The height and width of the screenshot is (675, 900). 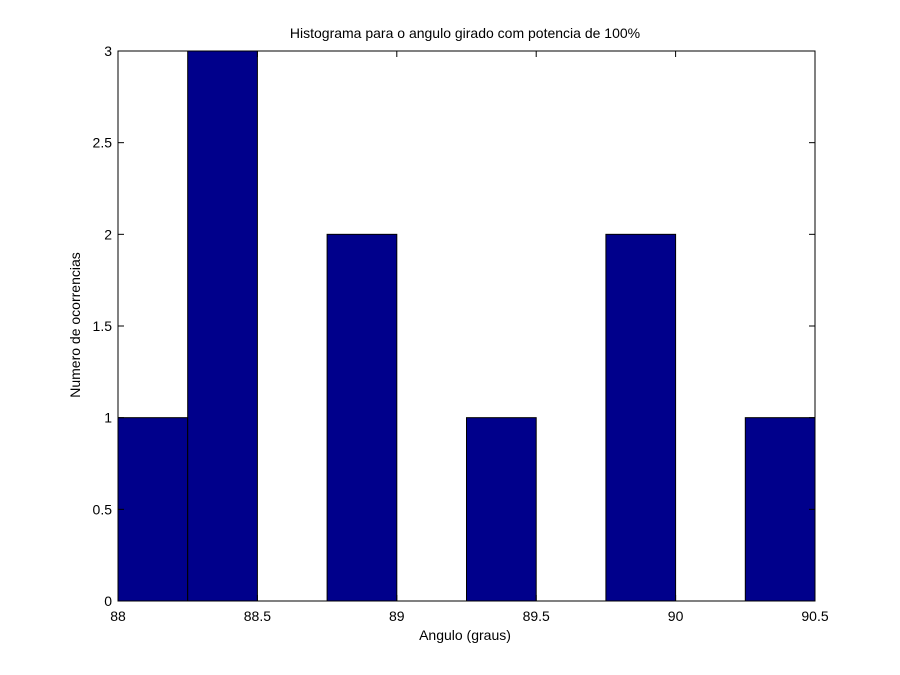 I want to click on y-tick-label-1: 0.5, so click(x=103, y=509).